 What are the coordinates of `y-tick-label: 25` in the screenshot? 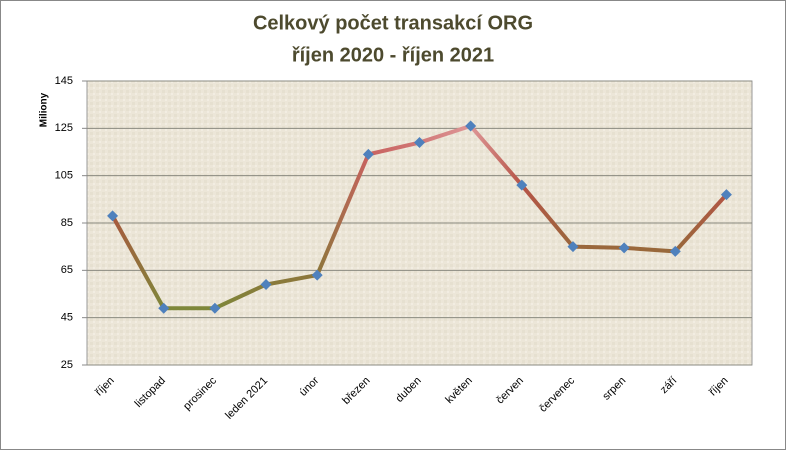 It's located at (67, 365).